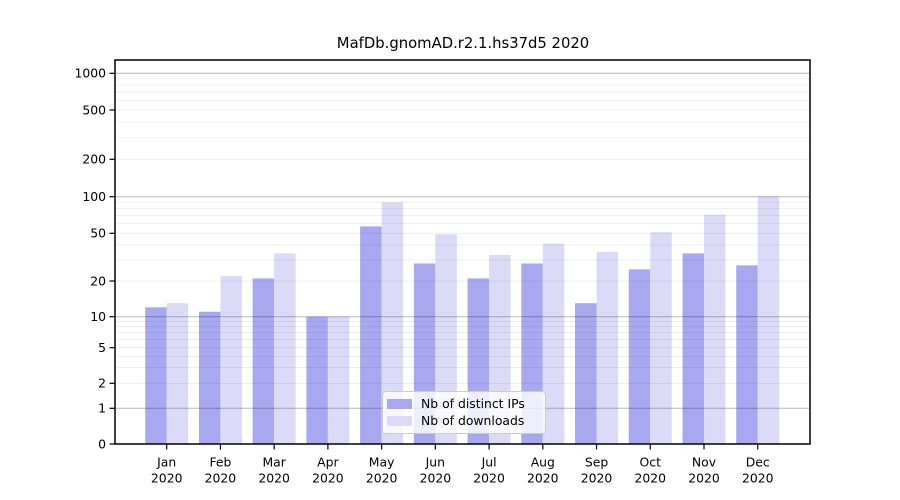  Describe the element at coordinates (98, 280) in the screenshot. I see `y-tick-label: 20` at that location.